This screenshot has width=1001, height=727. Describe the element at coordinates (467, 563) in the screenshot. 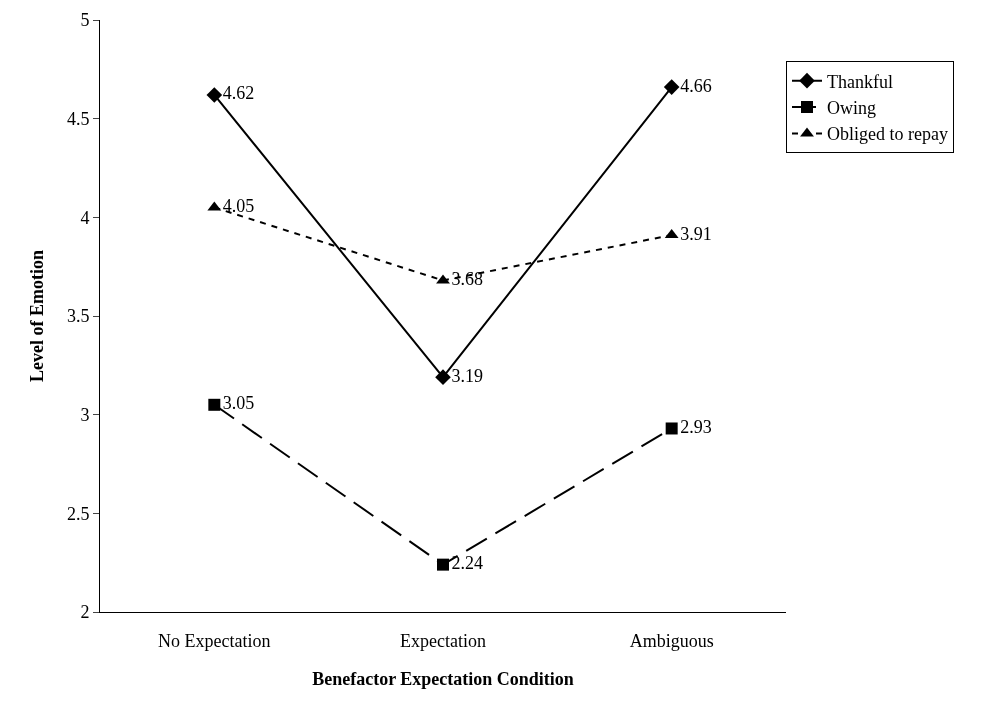

I see `data-label: 2.24` at that location.